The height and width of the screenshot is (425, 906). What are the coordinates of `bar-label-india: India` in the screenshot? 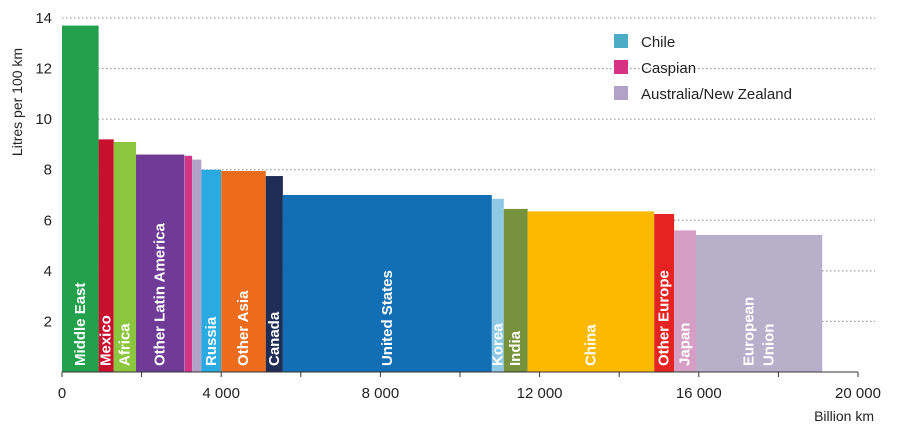 It's located at (515, 348).